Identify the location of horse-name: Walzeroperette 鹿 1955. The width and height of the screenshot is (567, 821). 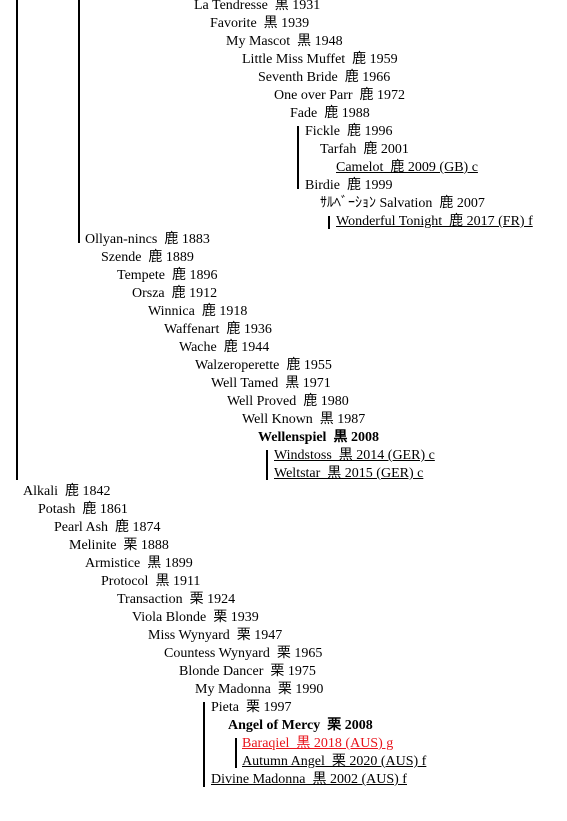
(263, 365).